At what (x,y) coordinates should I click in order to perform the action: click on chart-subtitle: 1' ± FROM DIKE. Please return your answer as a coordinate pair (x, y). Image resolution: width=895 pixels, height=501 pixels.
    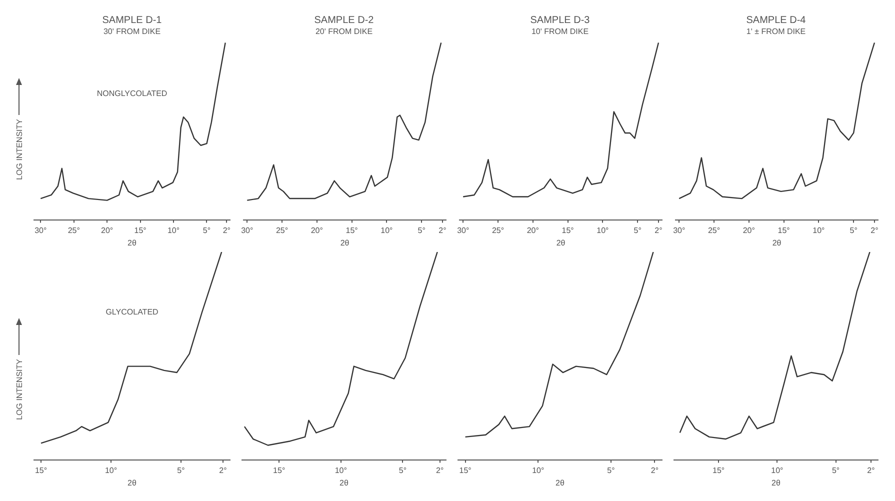
    Looking at the image, I should click on (776, 31).